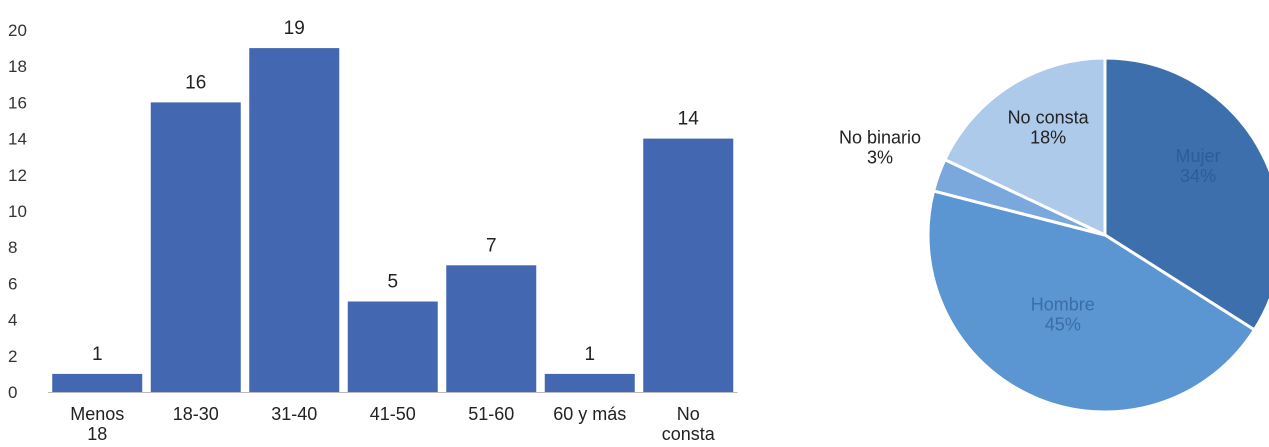 Image resolution: width=1269 pixels, height=447 pixels. What do you see at coordinates (17, 211) in the screenshot?
I see `y-tick-label: 10` at bounding box center [17, 211].